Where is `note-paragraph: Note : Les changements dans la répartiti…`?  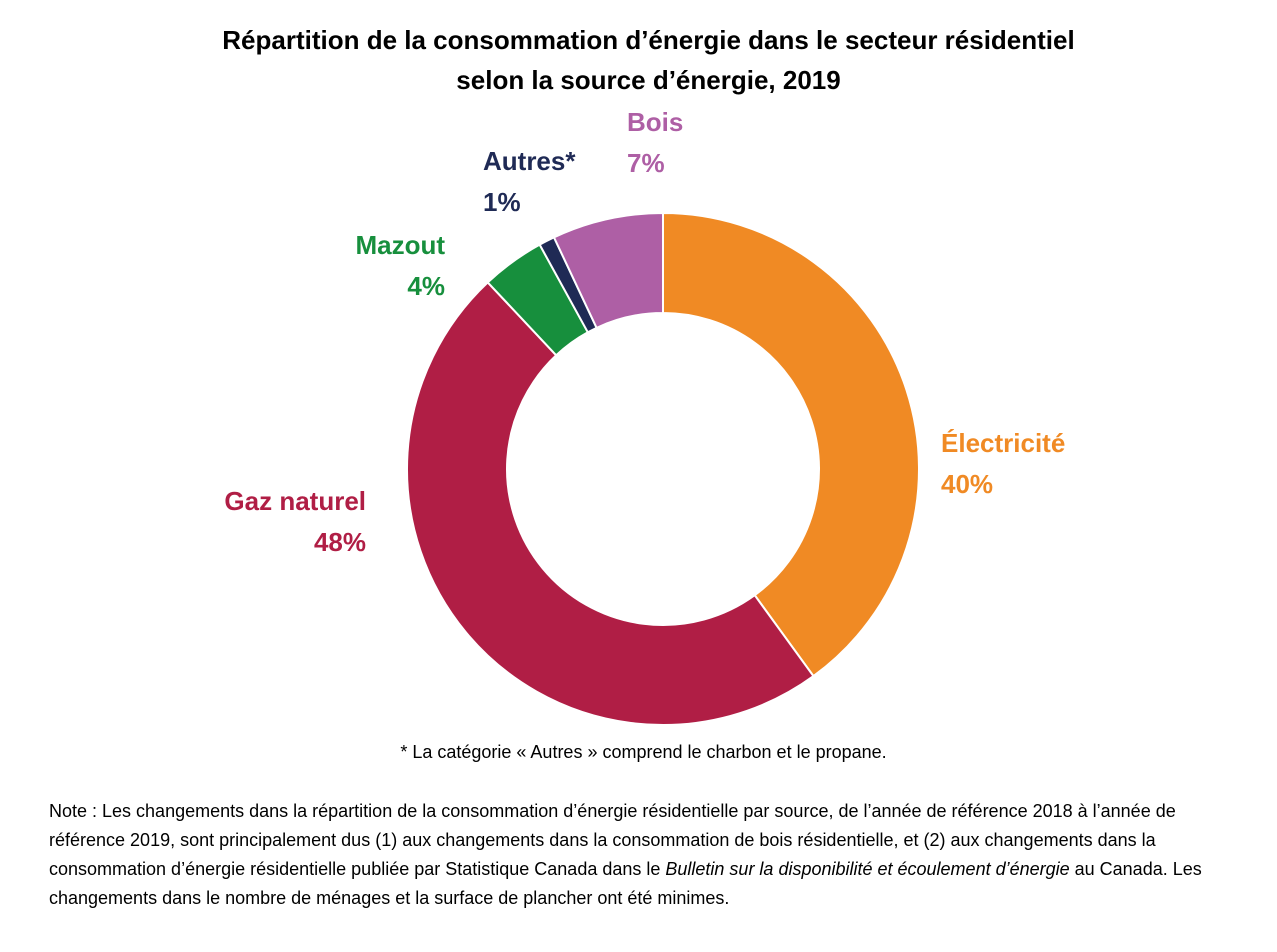
note-paragraph: Note : Les changements dans la répartiti… is located at coordinates (646, 855).